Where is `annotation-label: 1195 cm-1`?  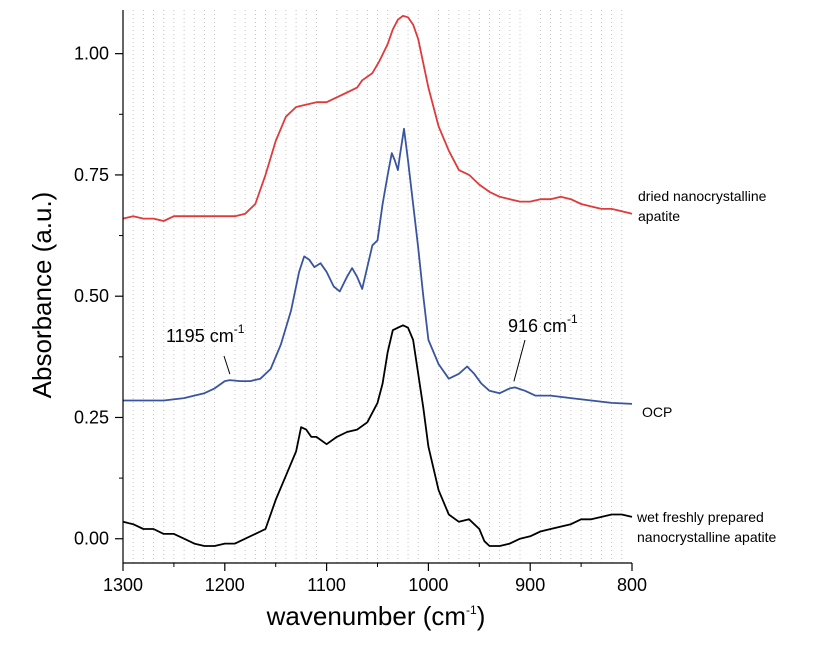
annotation-label: 1195 cm-1 is located at coordinates (205, 334).